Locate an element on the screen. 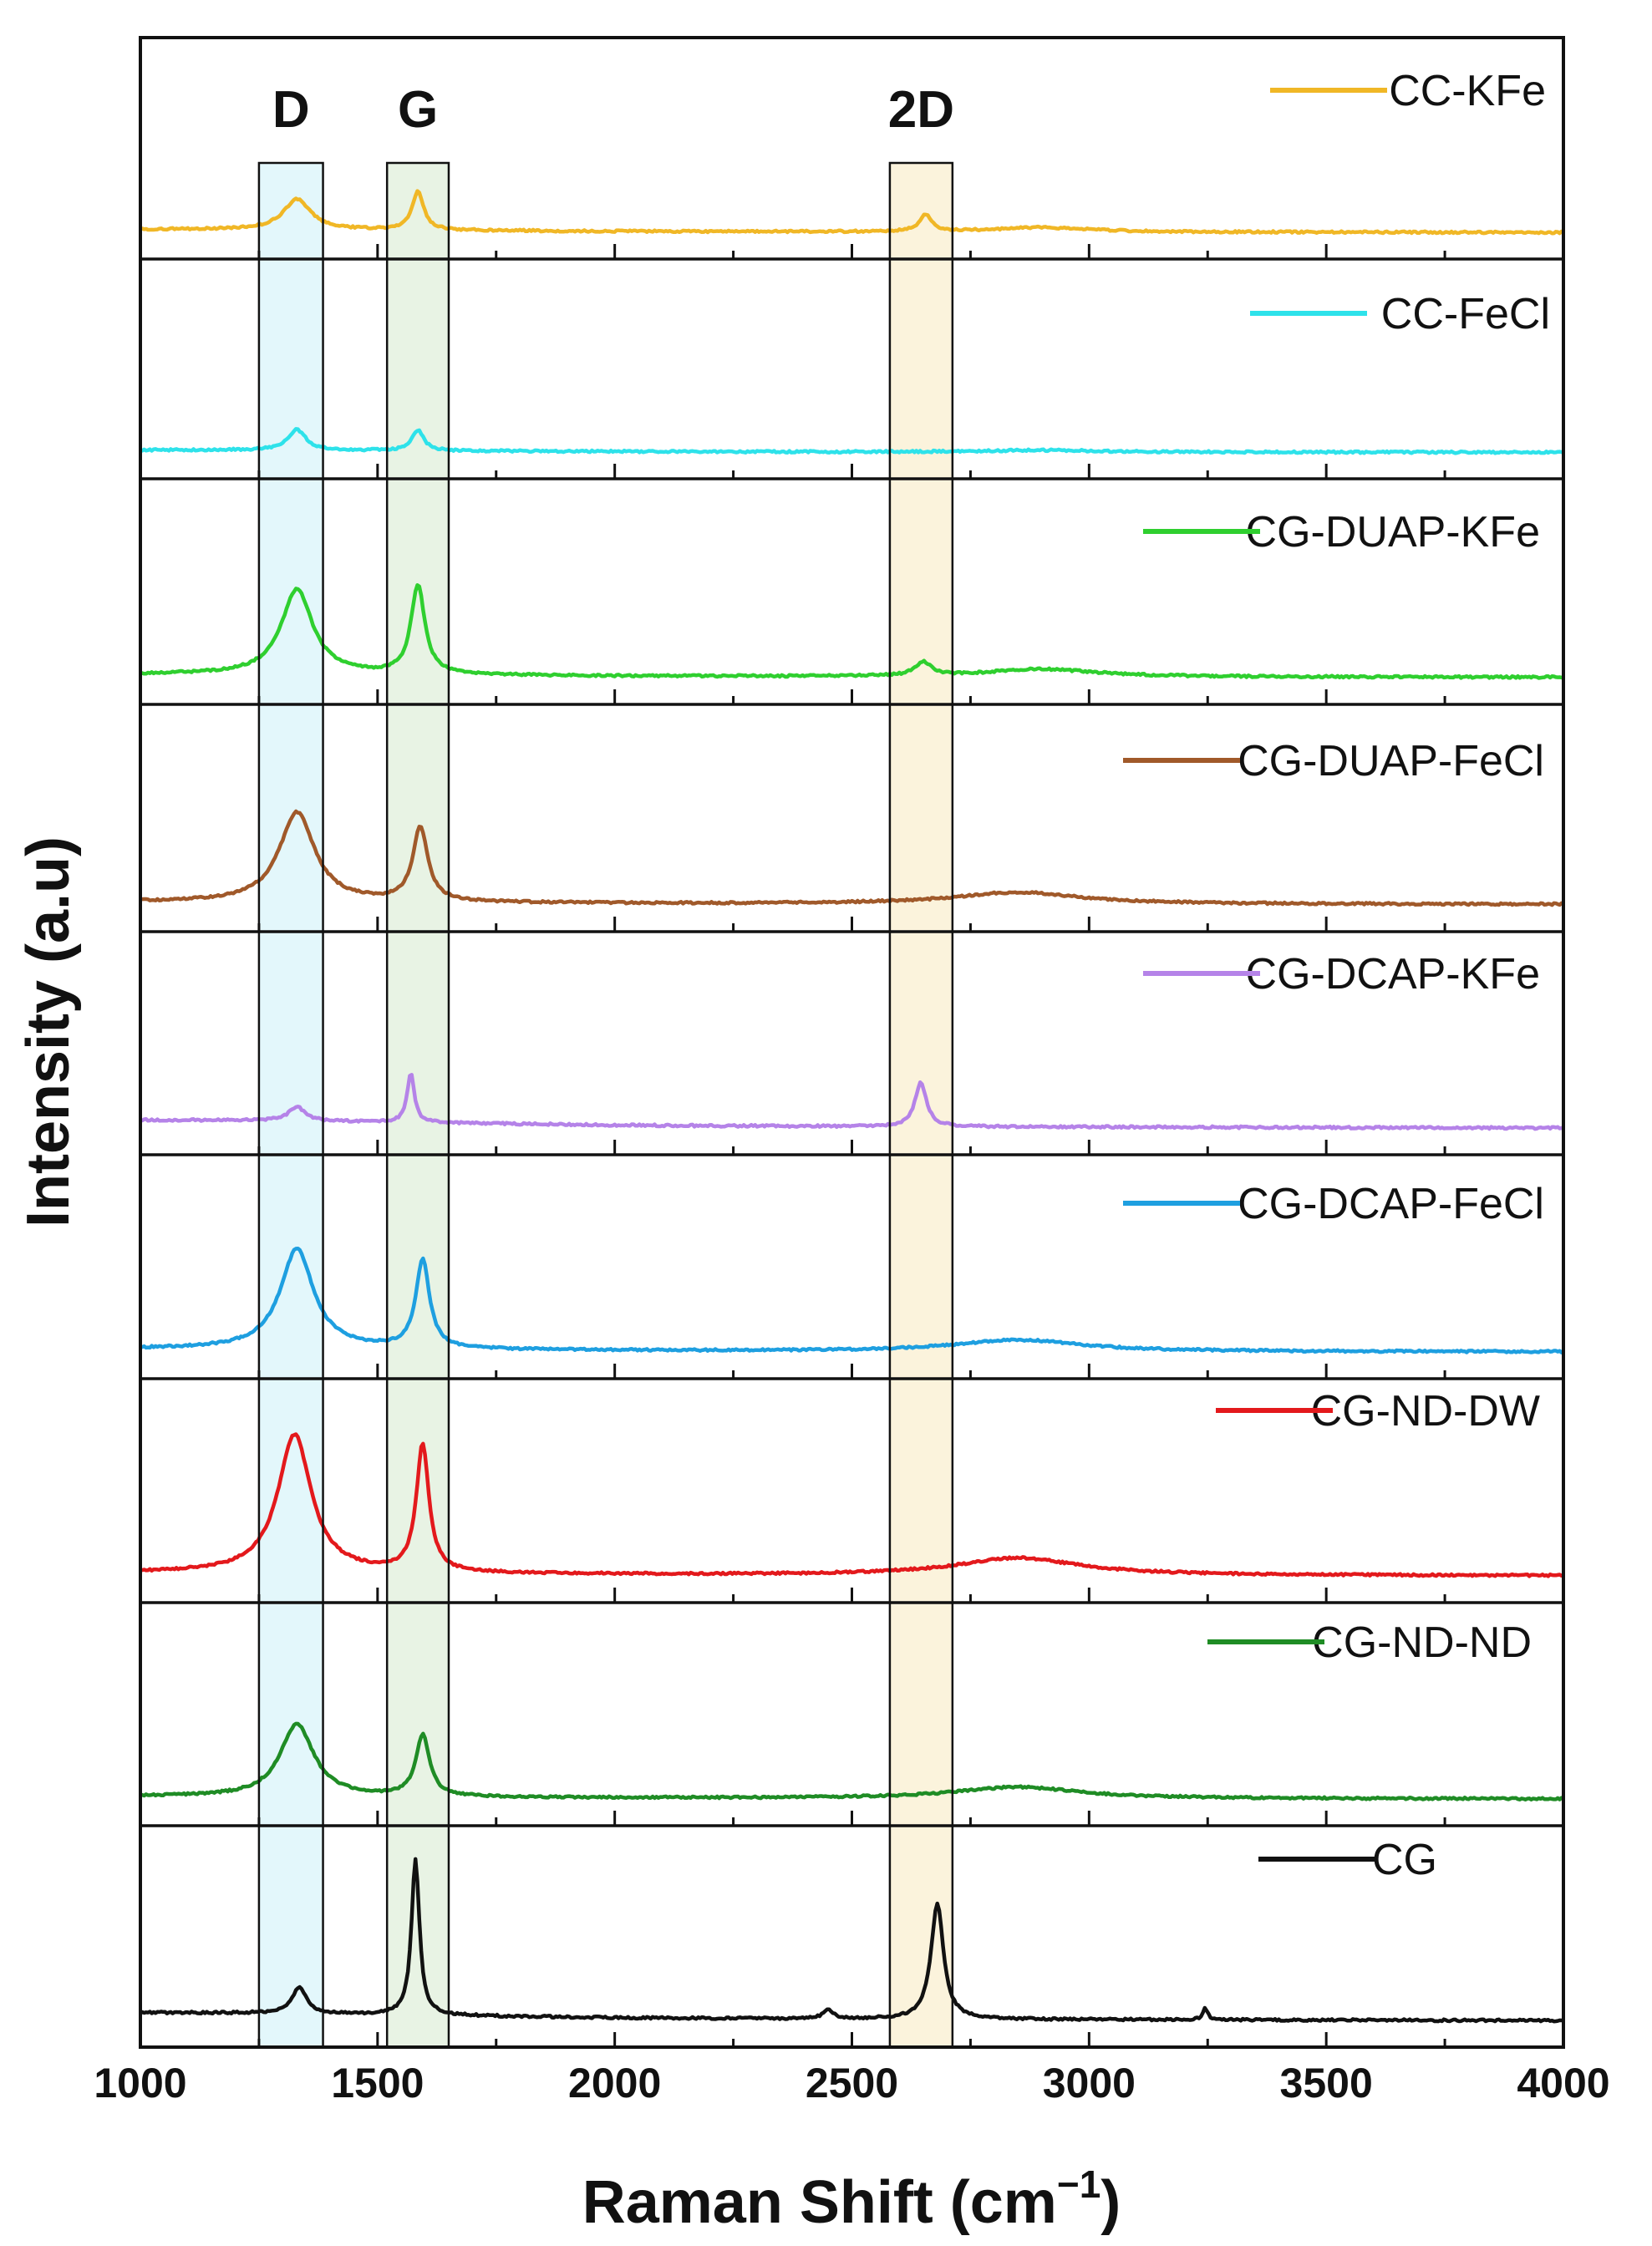  legend-item-cc-fecl: CC-FeCl is located at coordinates (1400, 314).